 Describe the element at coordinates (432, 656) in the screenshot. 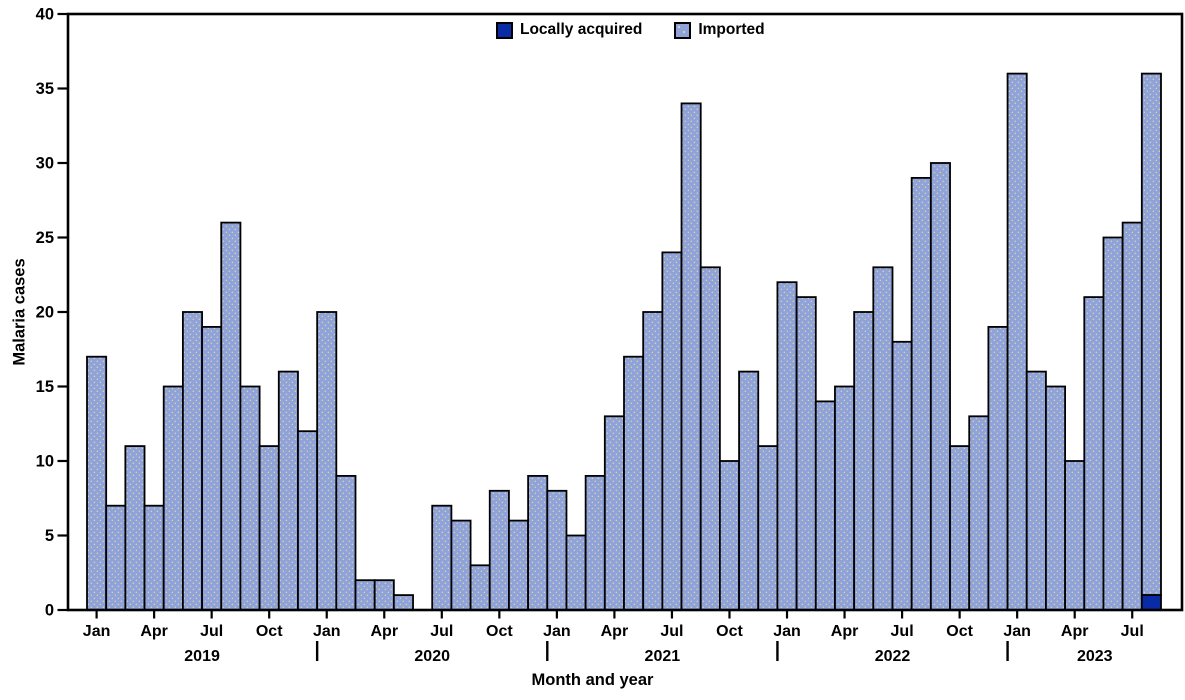

I see `year-label: 2020` at that location.